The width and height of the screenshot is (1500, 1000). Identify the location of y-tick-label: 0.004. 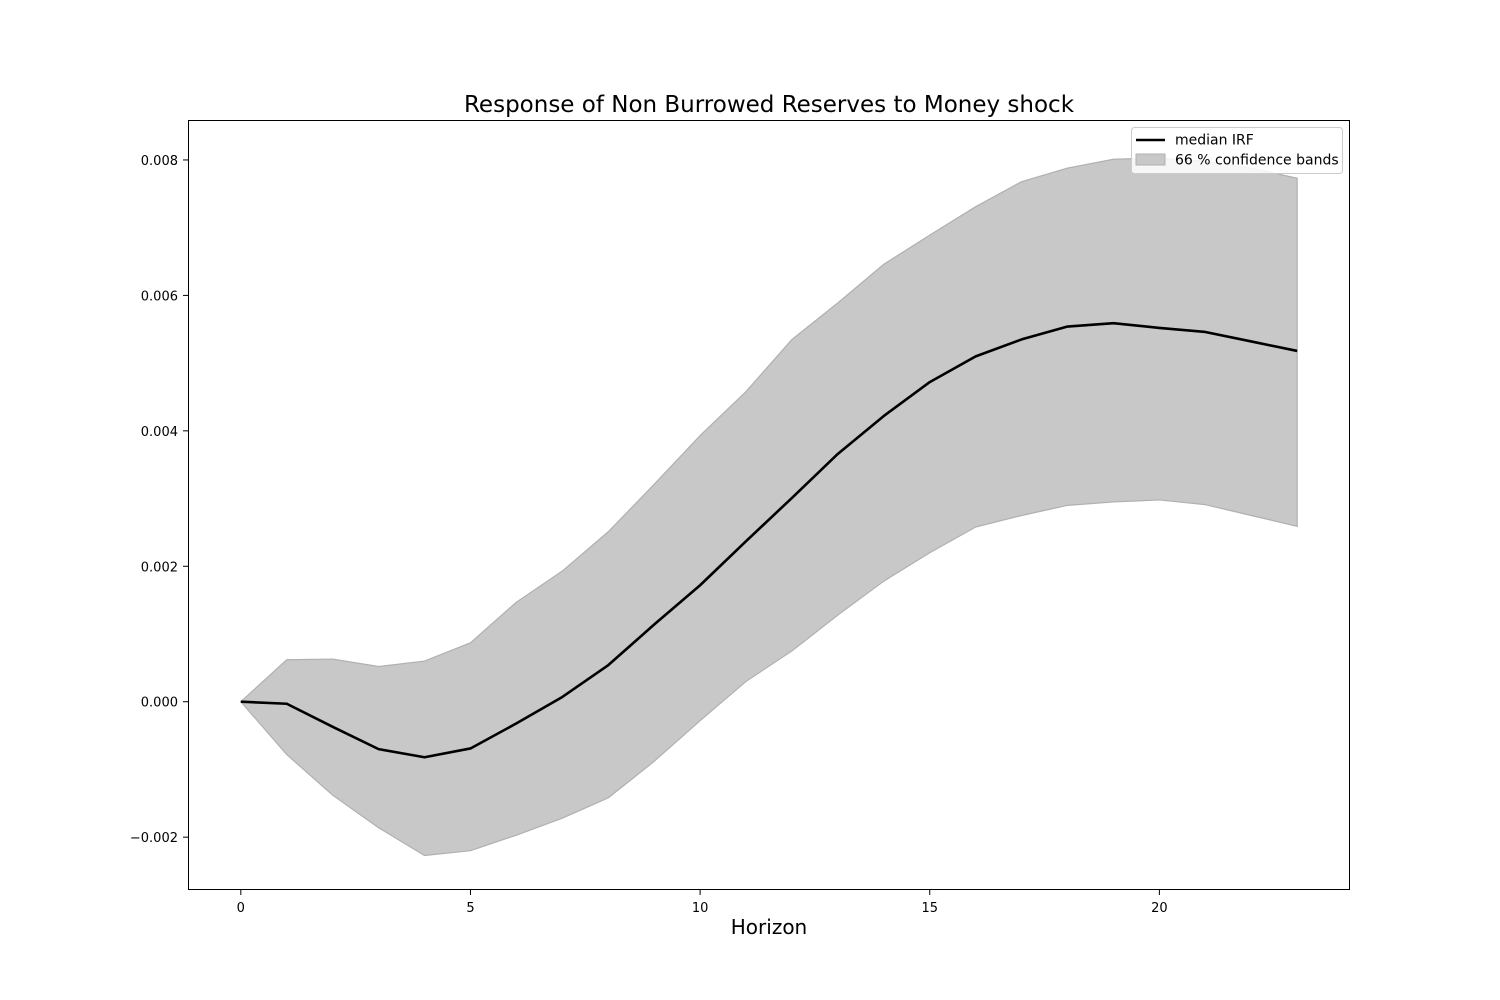
(159, 432).